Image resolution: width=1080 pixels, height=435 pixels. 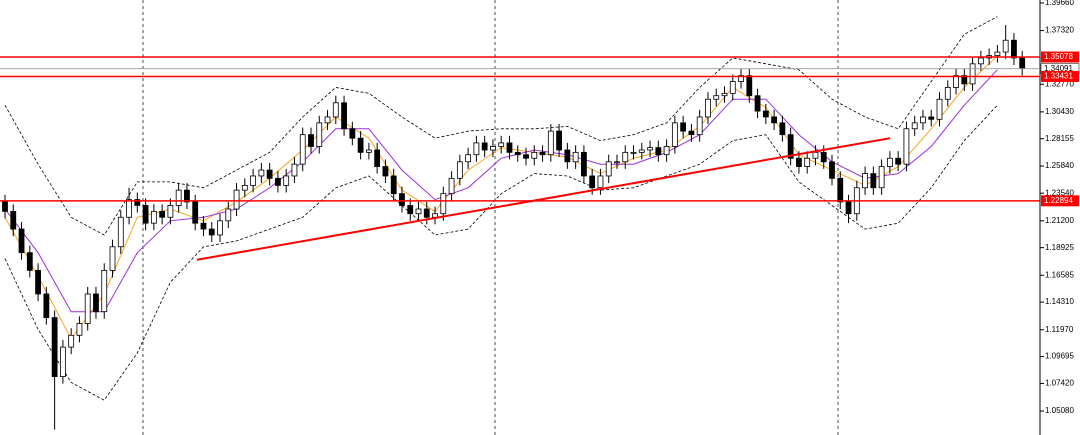 What do you see at coordinates (1059, 383) in the screenshot?
I see `y-tick-label: 1.07420` at bounding box center [1059, 383].